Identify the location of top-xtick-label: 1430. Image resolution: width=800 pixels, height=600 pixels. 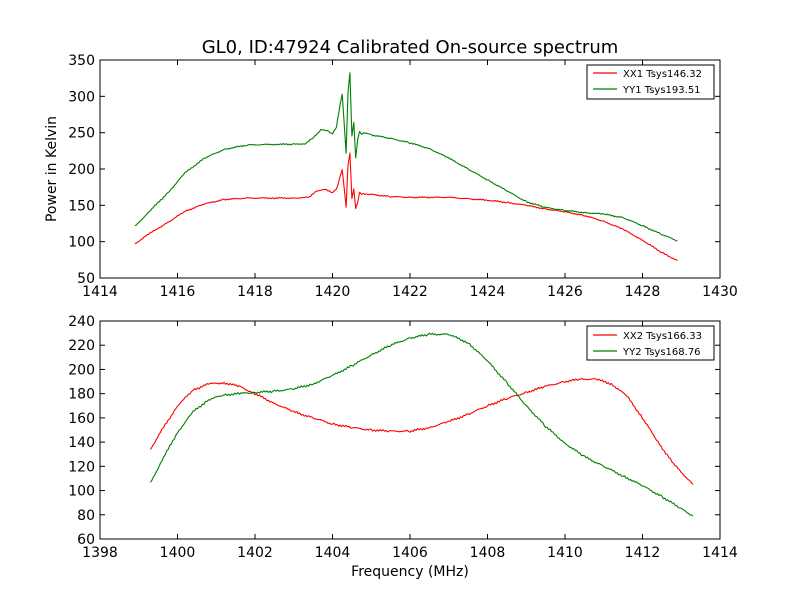
(720, 292).